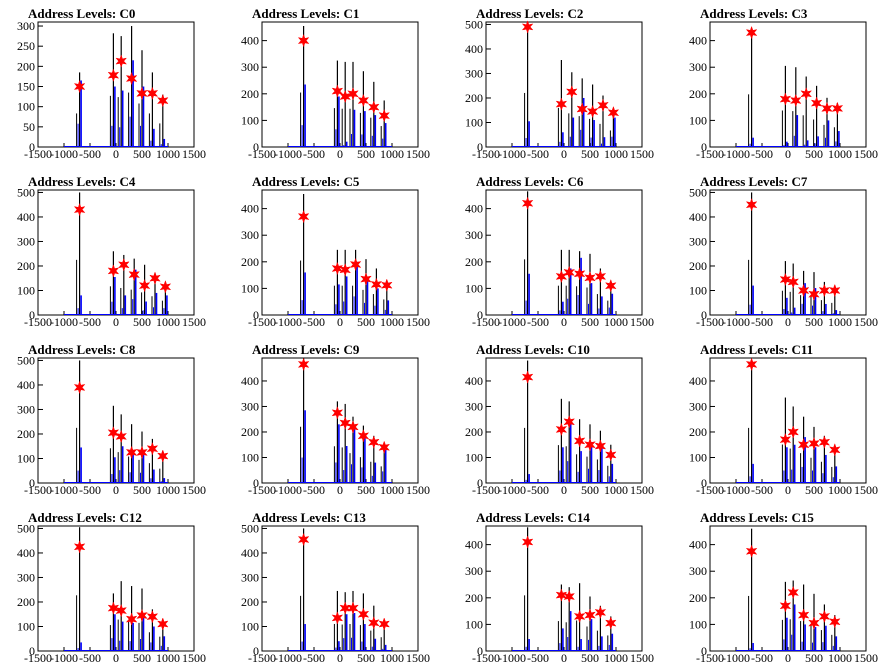  I want to click on panel-title: Address Levels: C1, so click(306, 13).